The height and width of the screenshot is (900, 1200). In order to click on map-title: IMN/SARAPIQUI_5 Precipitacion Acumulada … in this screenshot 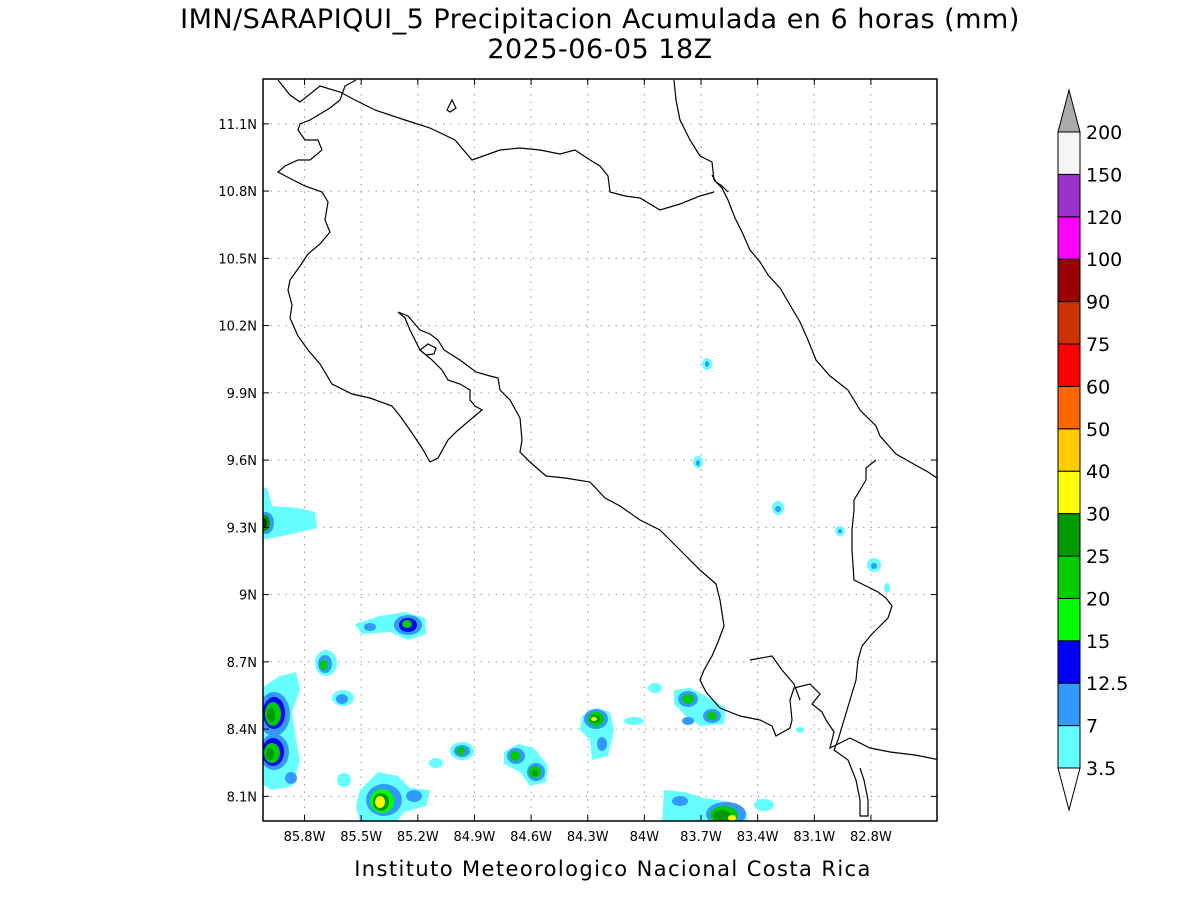, I will do `click(600, 19)`.